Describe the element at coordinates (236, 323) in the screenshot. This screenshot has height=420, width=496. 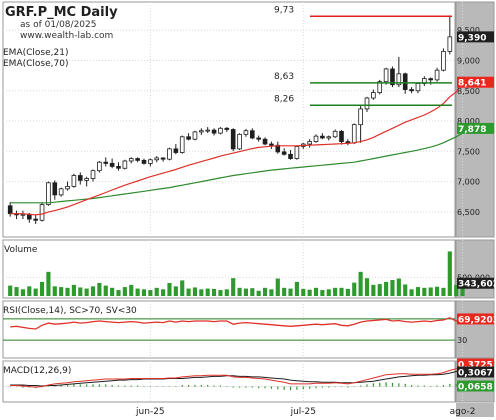
I see `rsi-line` at that location.